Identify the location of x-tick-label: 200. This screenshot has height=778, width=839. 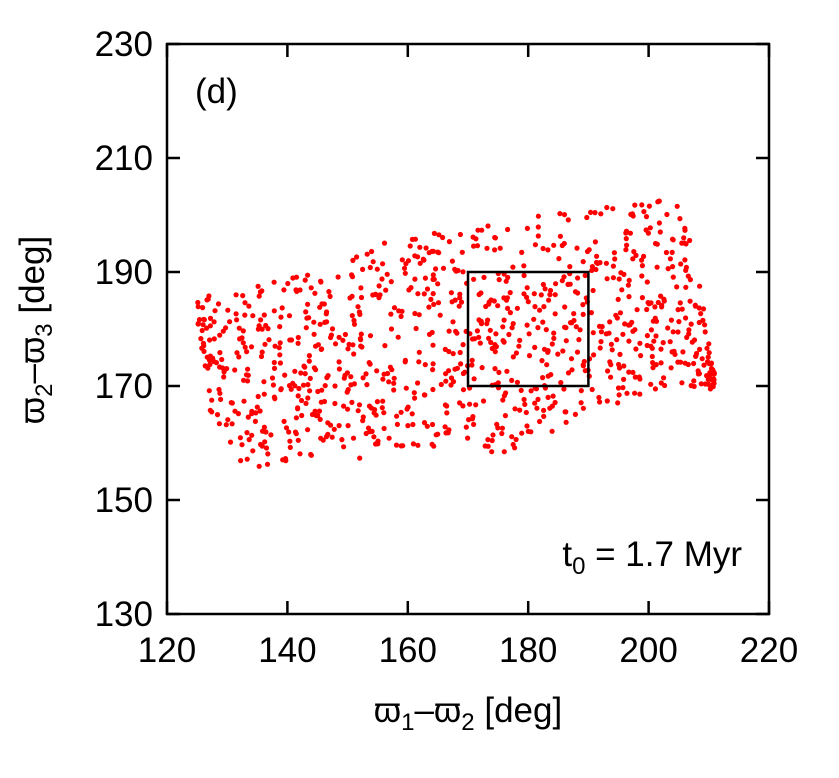
(648, 650).